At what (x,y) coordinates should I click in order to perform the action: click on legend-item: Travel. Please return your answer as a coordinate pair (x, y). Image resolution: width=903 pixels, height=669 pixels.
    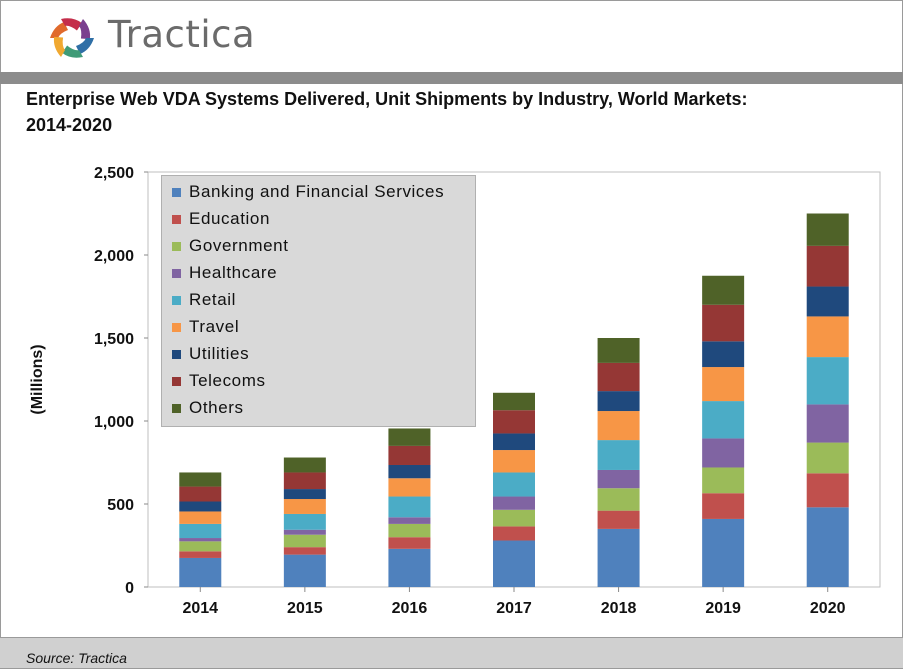
    Looking at the image, I should click on (205, 327).